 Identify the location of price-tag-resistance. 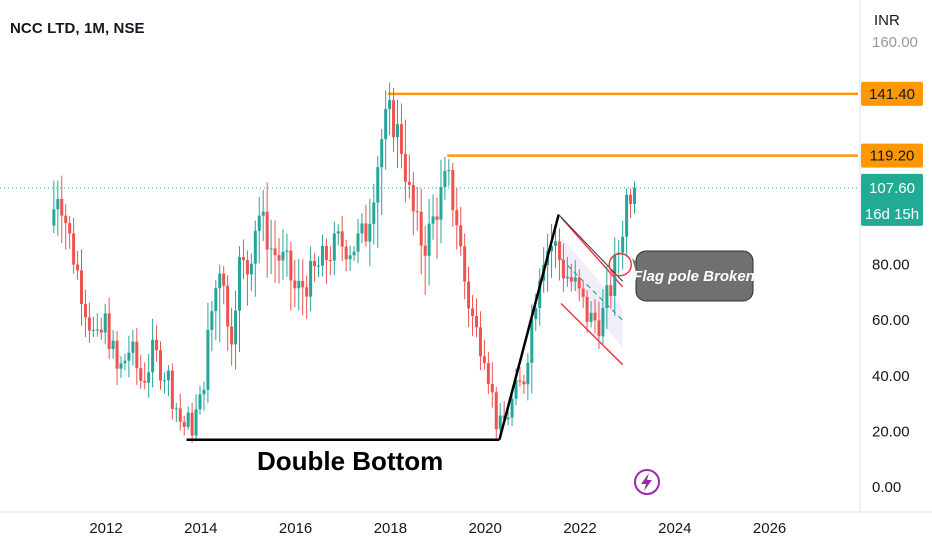
(892, 93).